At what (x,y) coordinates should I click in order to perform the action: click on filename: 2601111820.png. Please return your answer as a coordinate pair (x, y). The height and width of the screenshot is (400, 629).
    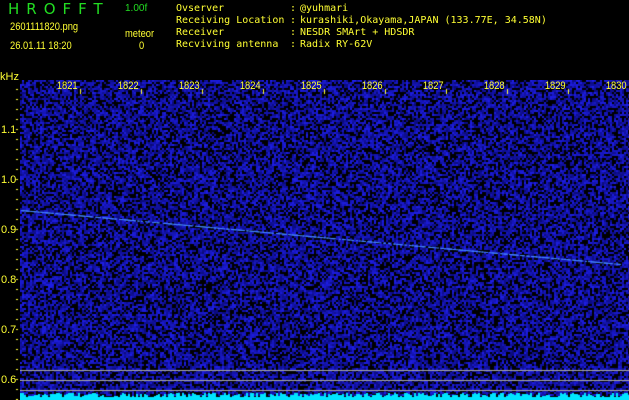
    Looking at the image, I should click on (44, 27).